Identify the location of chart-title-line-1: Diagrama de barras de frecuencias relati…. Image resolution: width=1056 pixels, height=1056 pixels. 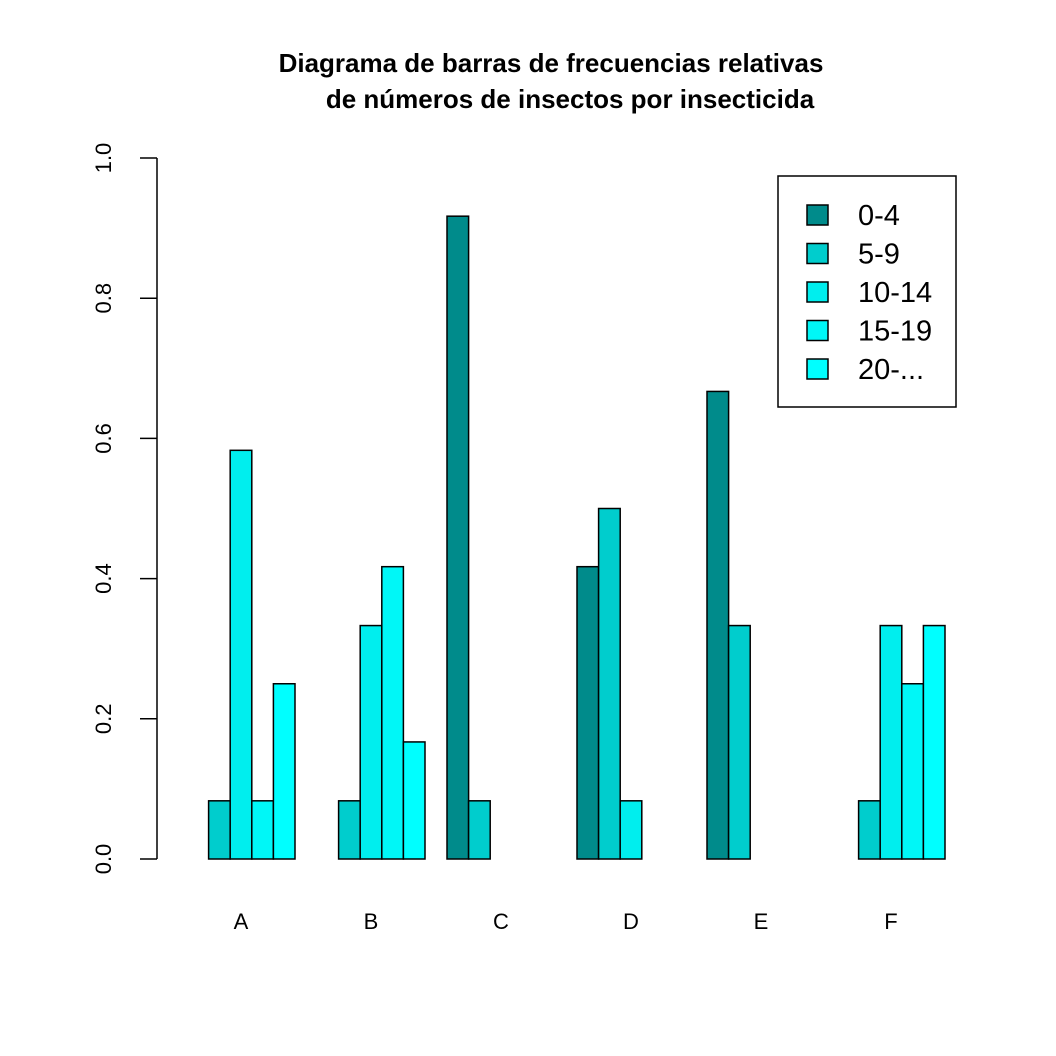
(551, 63).